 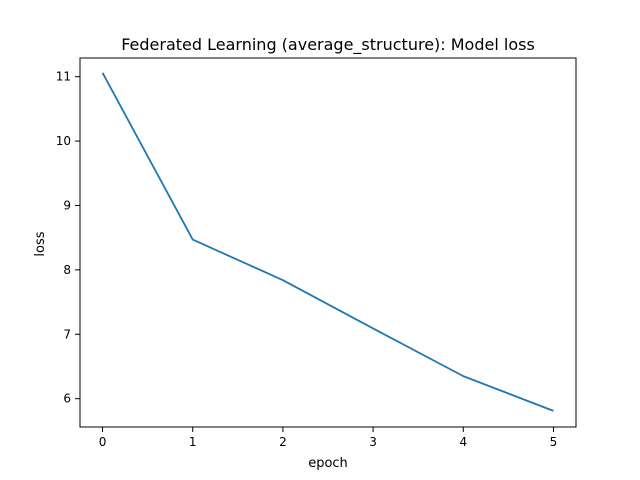 What do you see at coordinates (103, 442) in the screenshot?
I see `x-tick-label: 0` at bounding box center [103, 442].